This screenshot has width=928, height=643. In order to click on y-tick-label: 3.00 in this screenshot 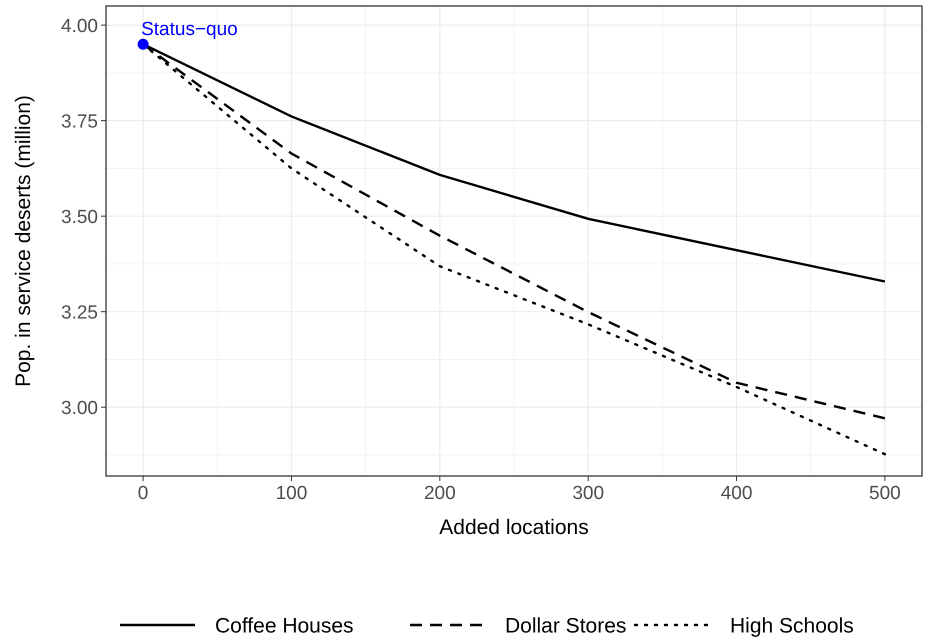, I will do `click(79, 408)`.